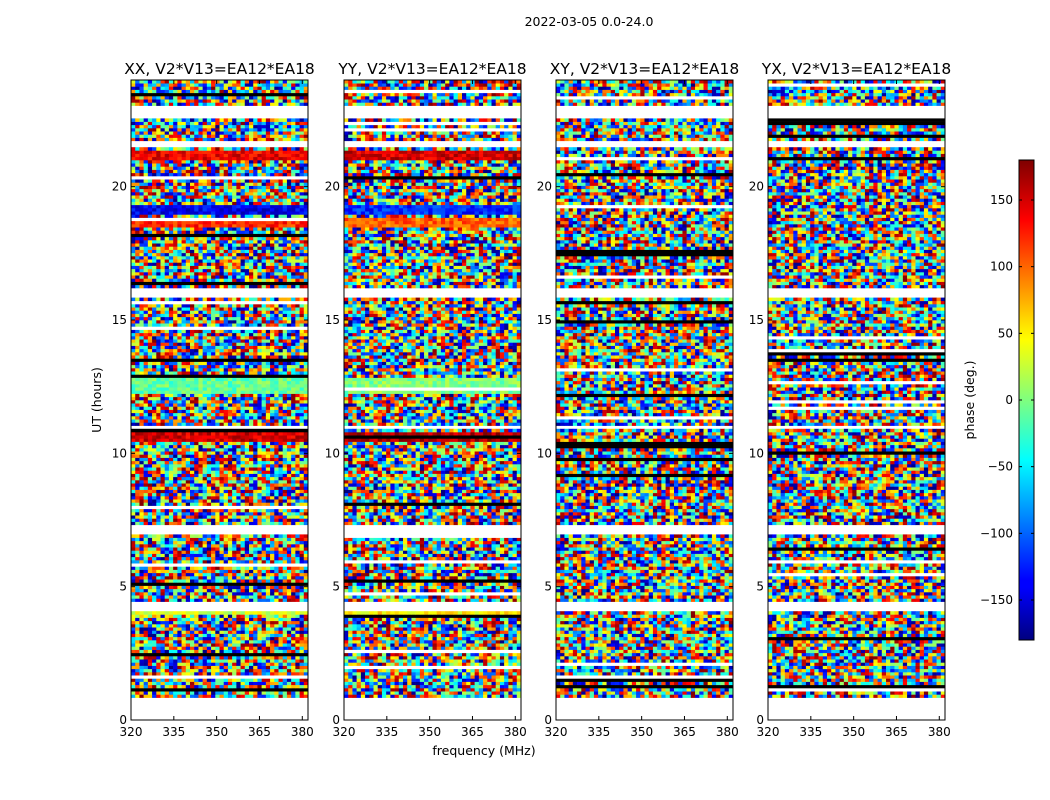 The width and height of the screenshot is (1050, 800). Describe the element at coordinates (1001, 267) in the screenshot. I see `colorbar-tick-label: 100` at that location.